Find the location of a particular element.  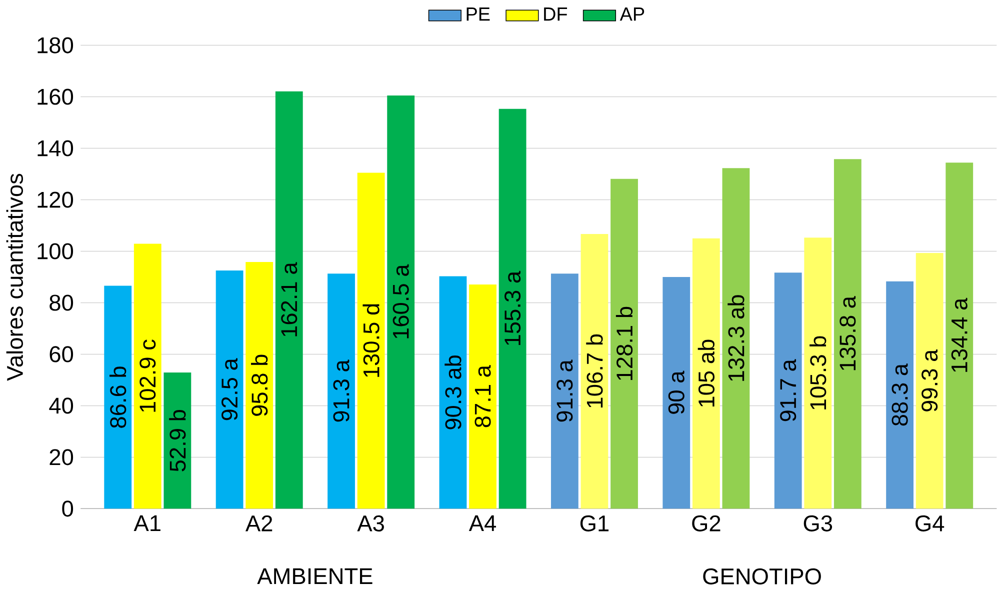

y-tick-label: 40 is located at coordinates (61, 406).